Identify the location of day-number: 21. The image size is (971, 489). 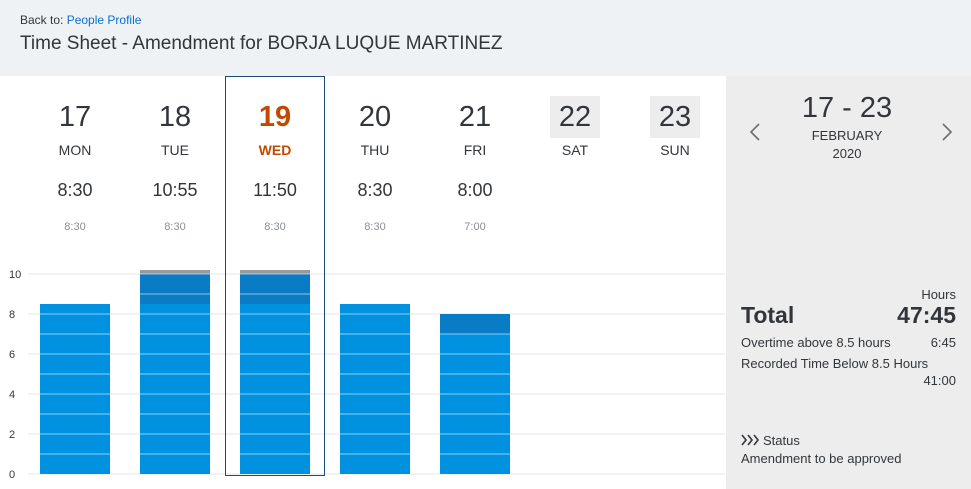
(475, 117).